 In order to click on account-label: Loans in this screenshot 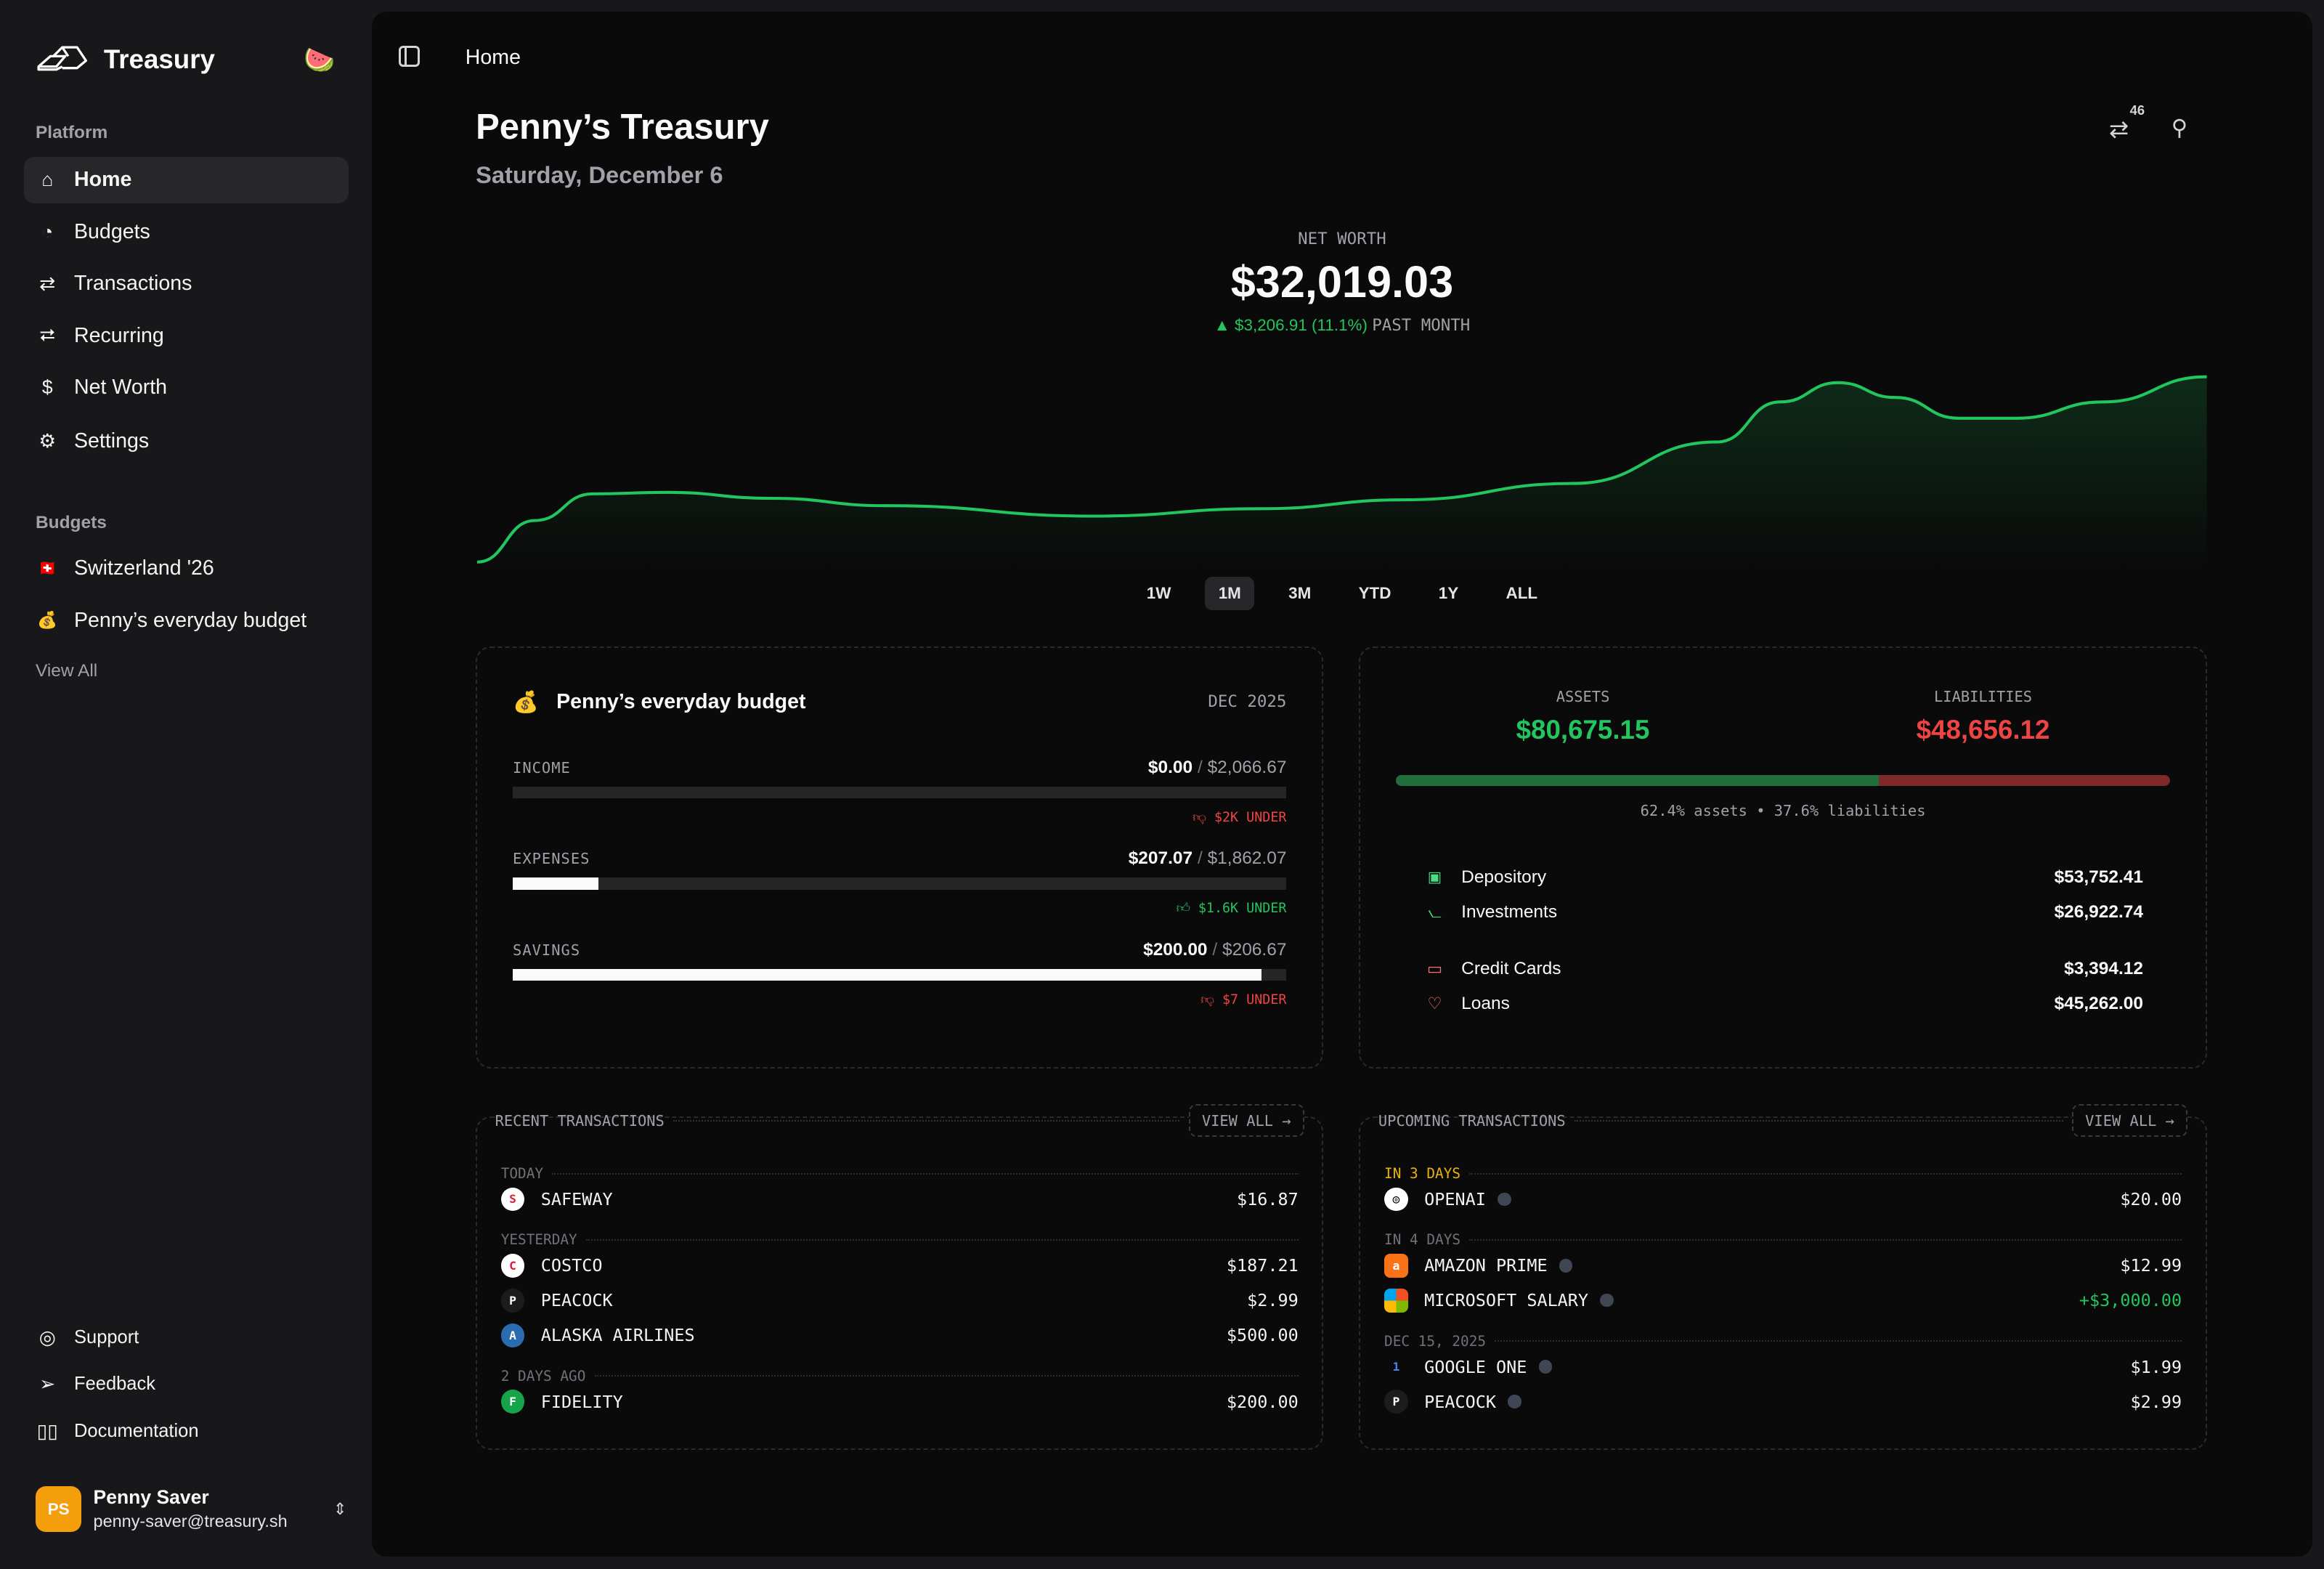, I will do `click(1485, 1004)`.